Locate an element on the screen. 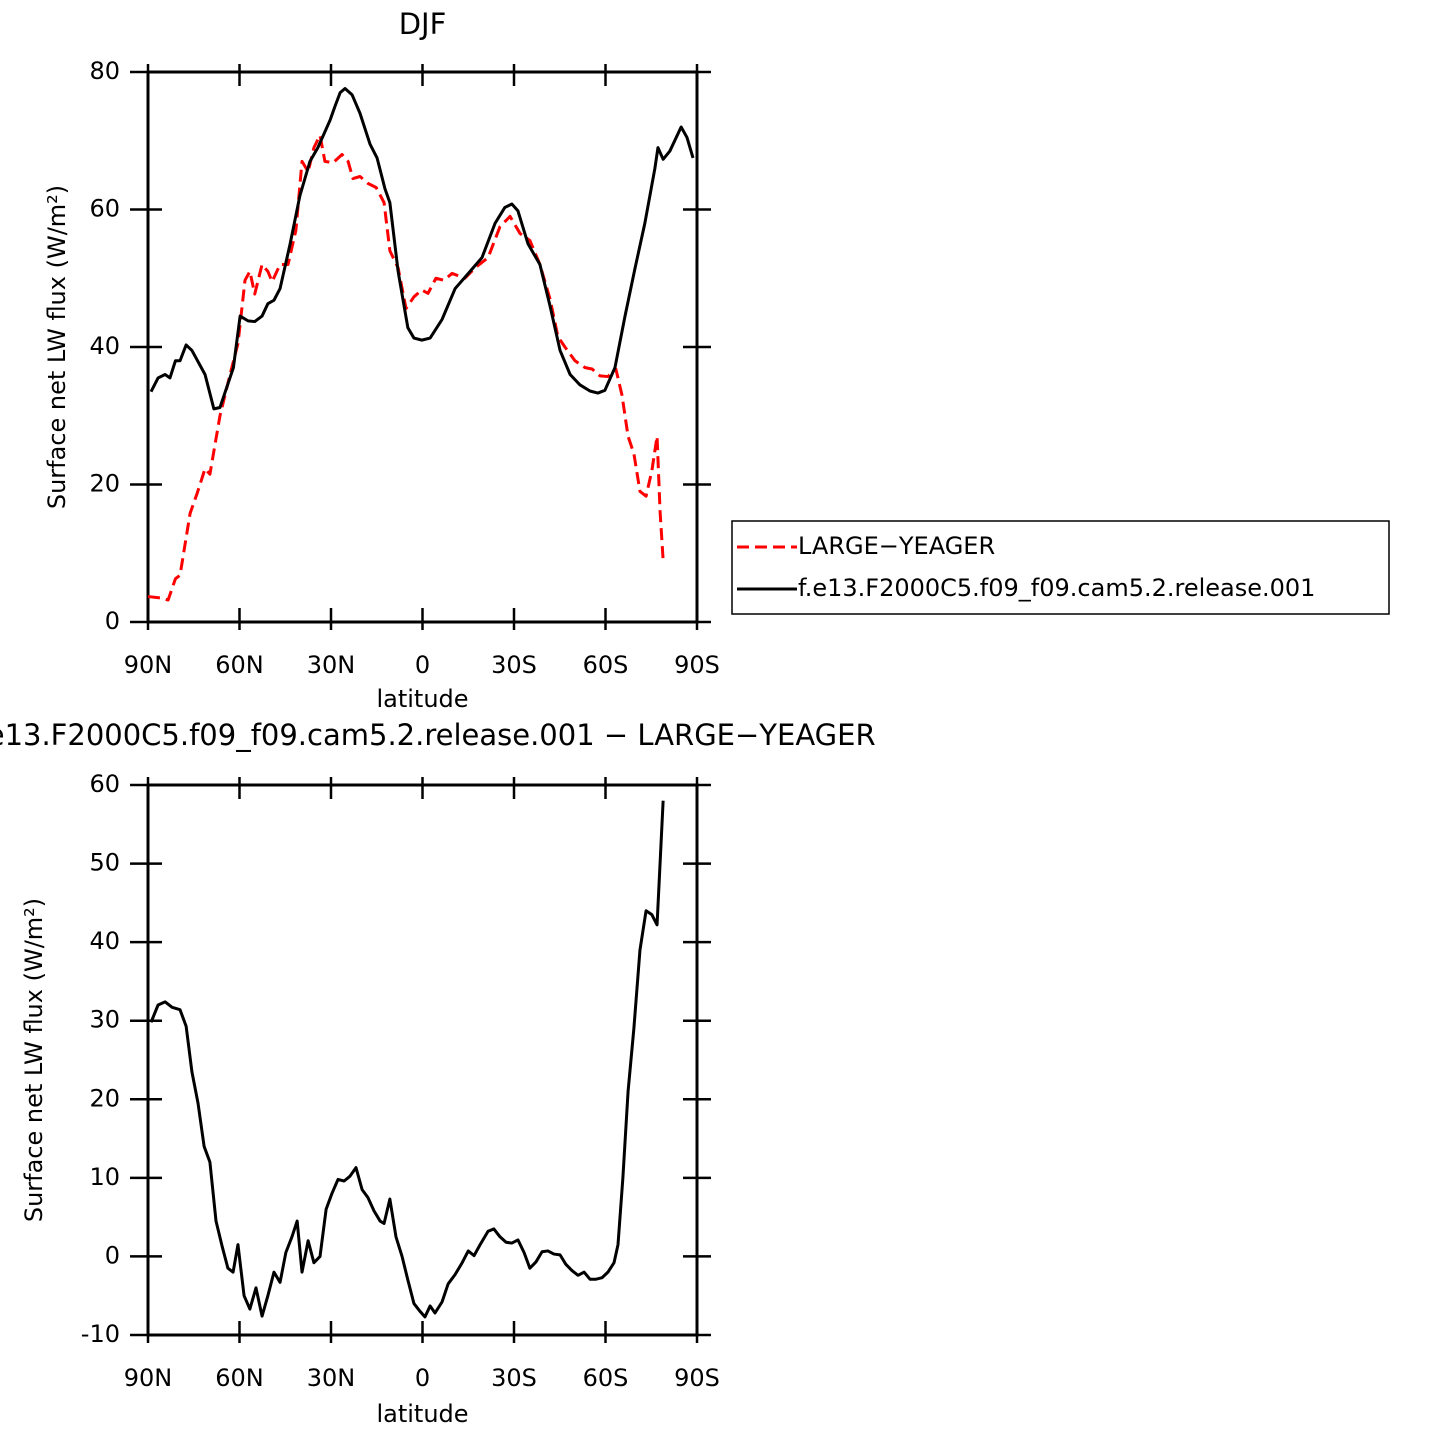 Image resolution: width=1433 pixels, height=1435 pixels. chart-title: DJF is located at coordinates (423, 24).